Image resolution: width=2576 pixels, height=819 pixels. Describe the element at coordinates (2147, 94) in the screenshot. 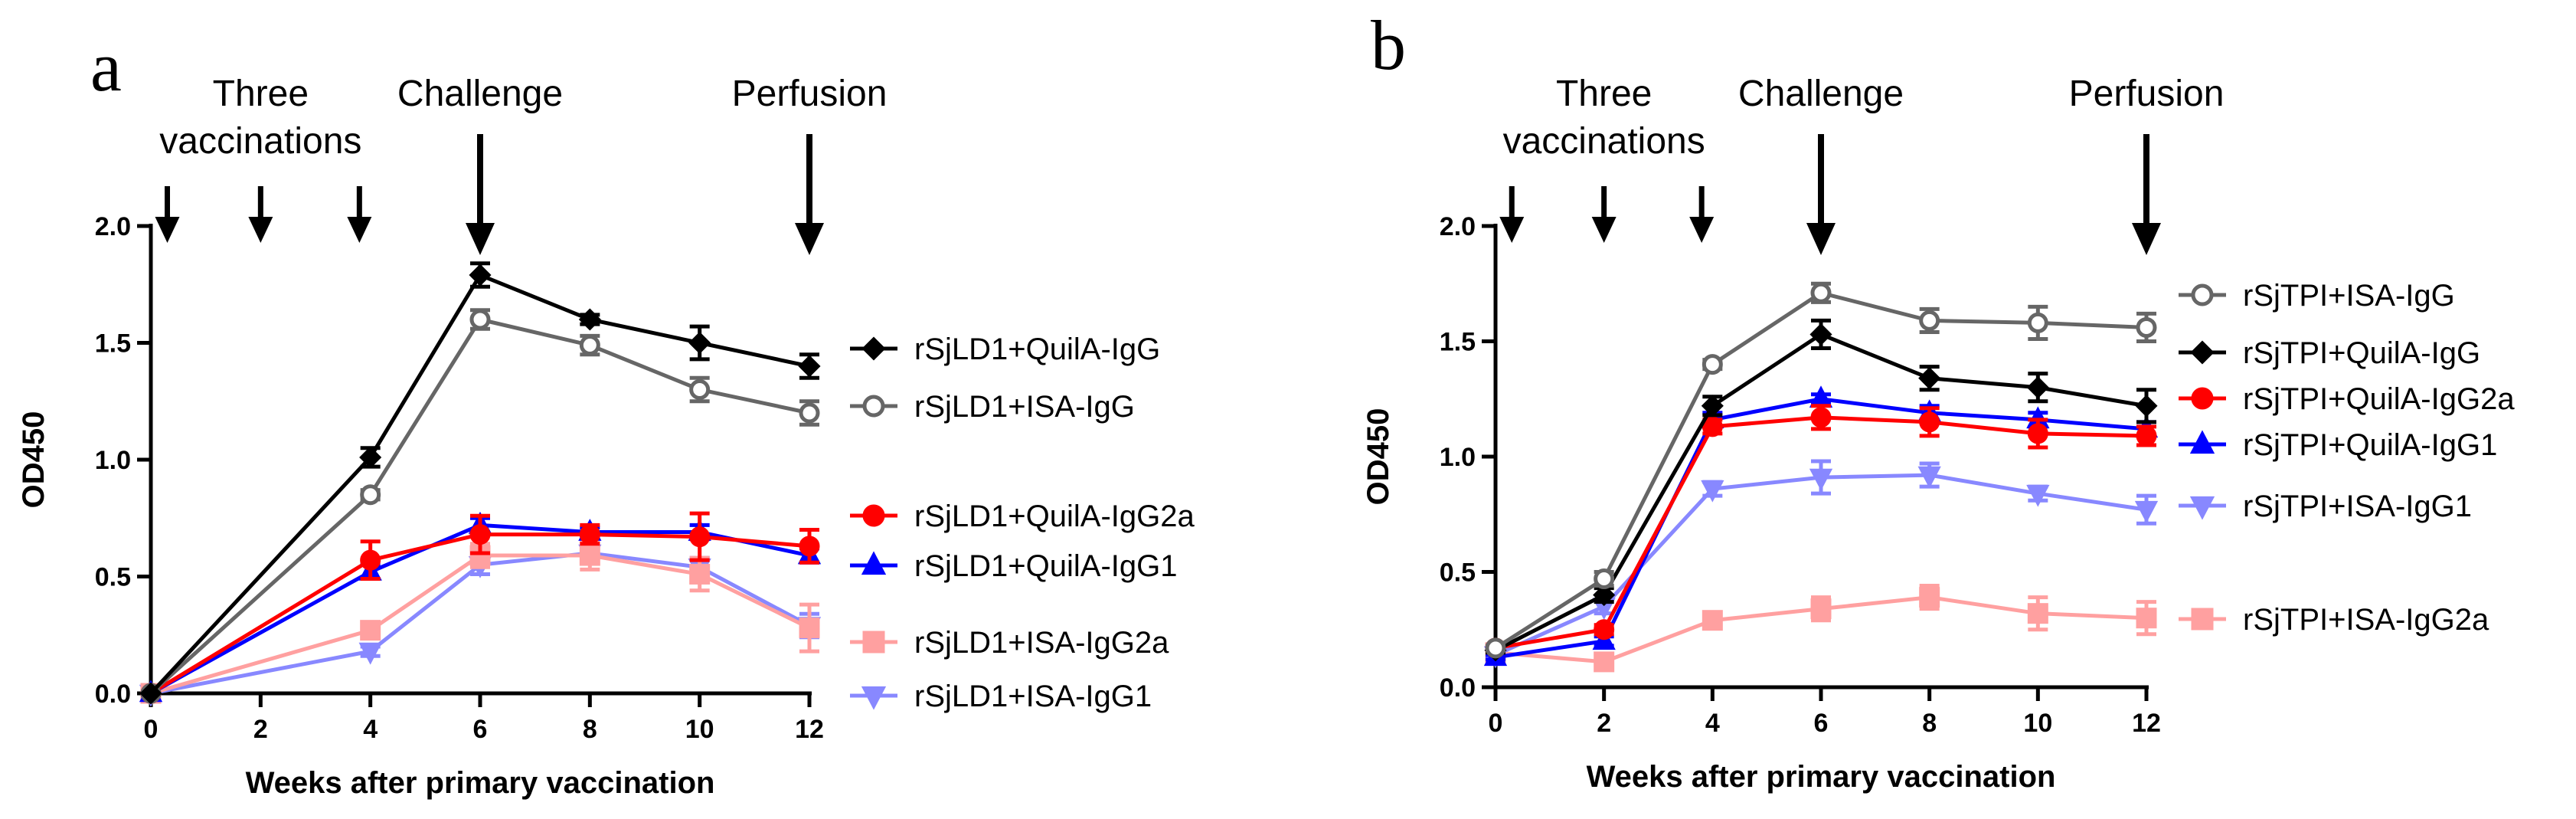

I see `annotation-perfusion: Perfusion` at that location.